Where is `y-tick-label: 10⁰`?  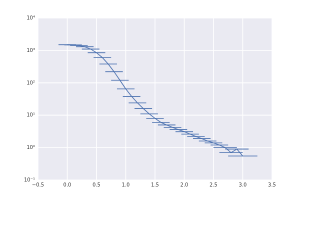 y-tick-label: 10⁰ is located at coordinates (31, 148).